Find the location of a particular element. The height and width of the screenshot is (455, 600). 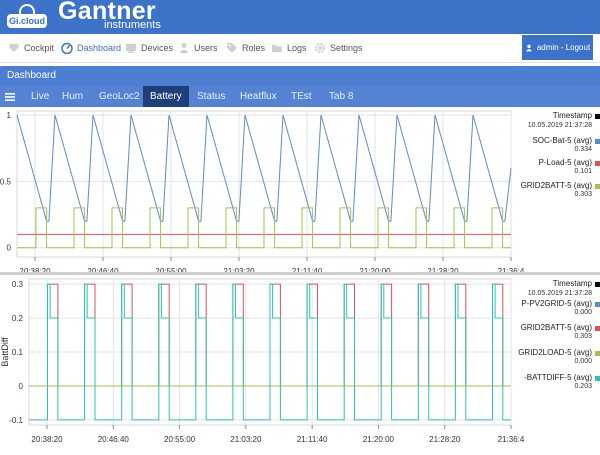

nav-dashboard: Dashboard is located at coordinates (91, 48).